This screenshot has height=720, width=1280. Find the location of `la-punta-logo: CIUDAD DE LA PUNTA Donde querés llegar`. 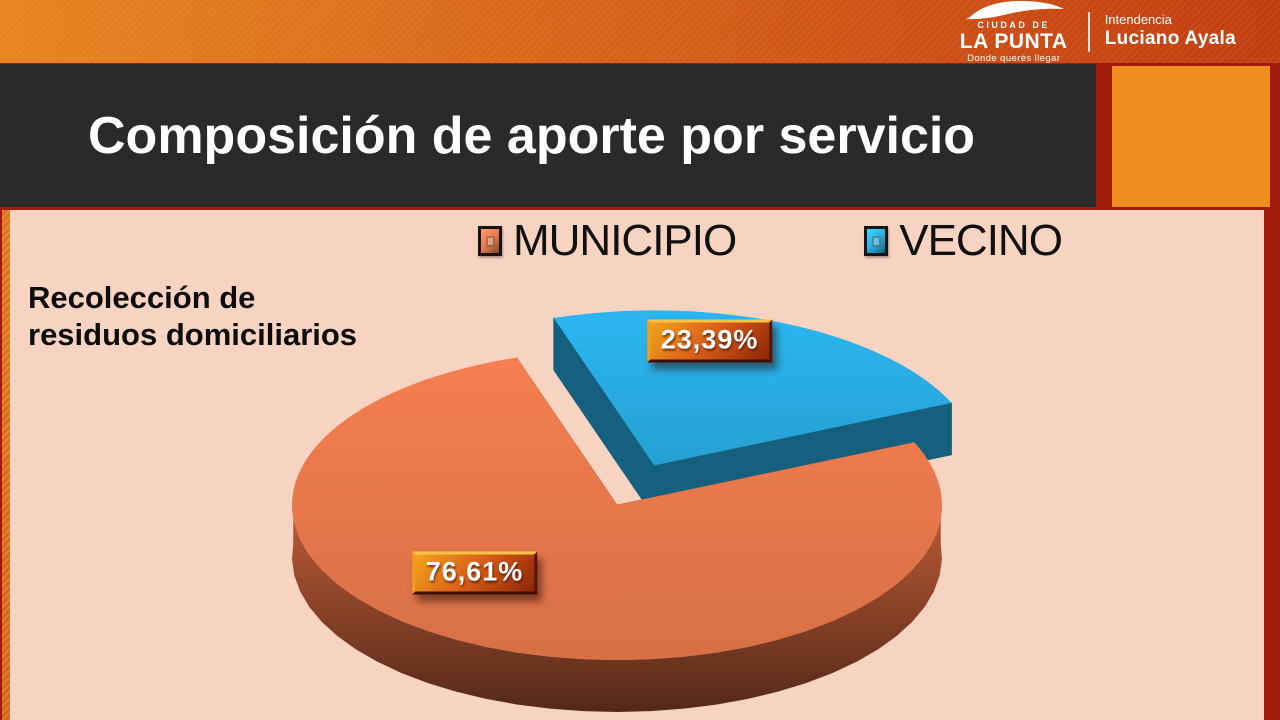

la-punta-logo: CIUDAD DE LA PUNTA Donde querés llegar is located at coordinates (1014, 31).